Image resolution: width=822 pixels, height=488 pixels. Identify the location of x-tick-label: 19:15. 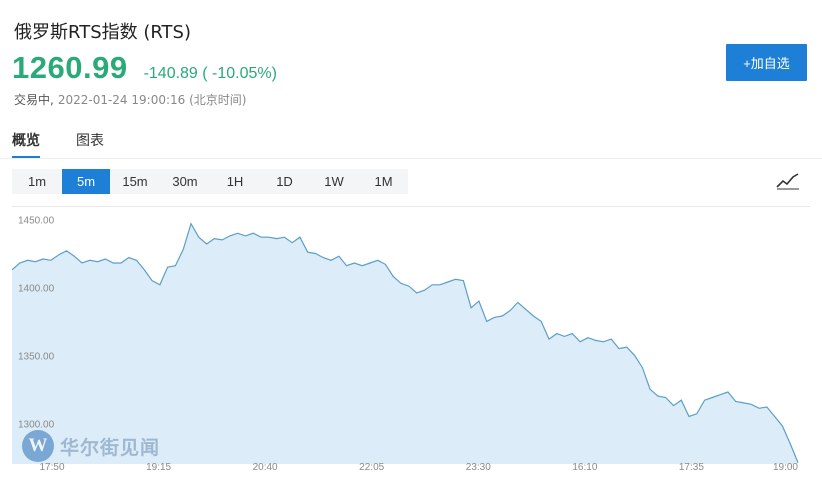
(158, 467).